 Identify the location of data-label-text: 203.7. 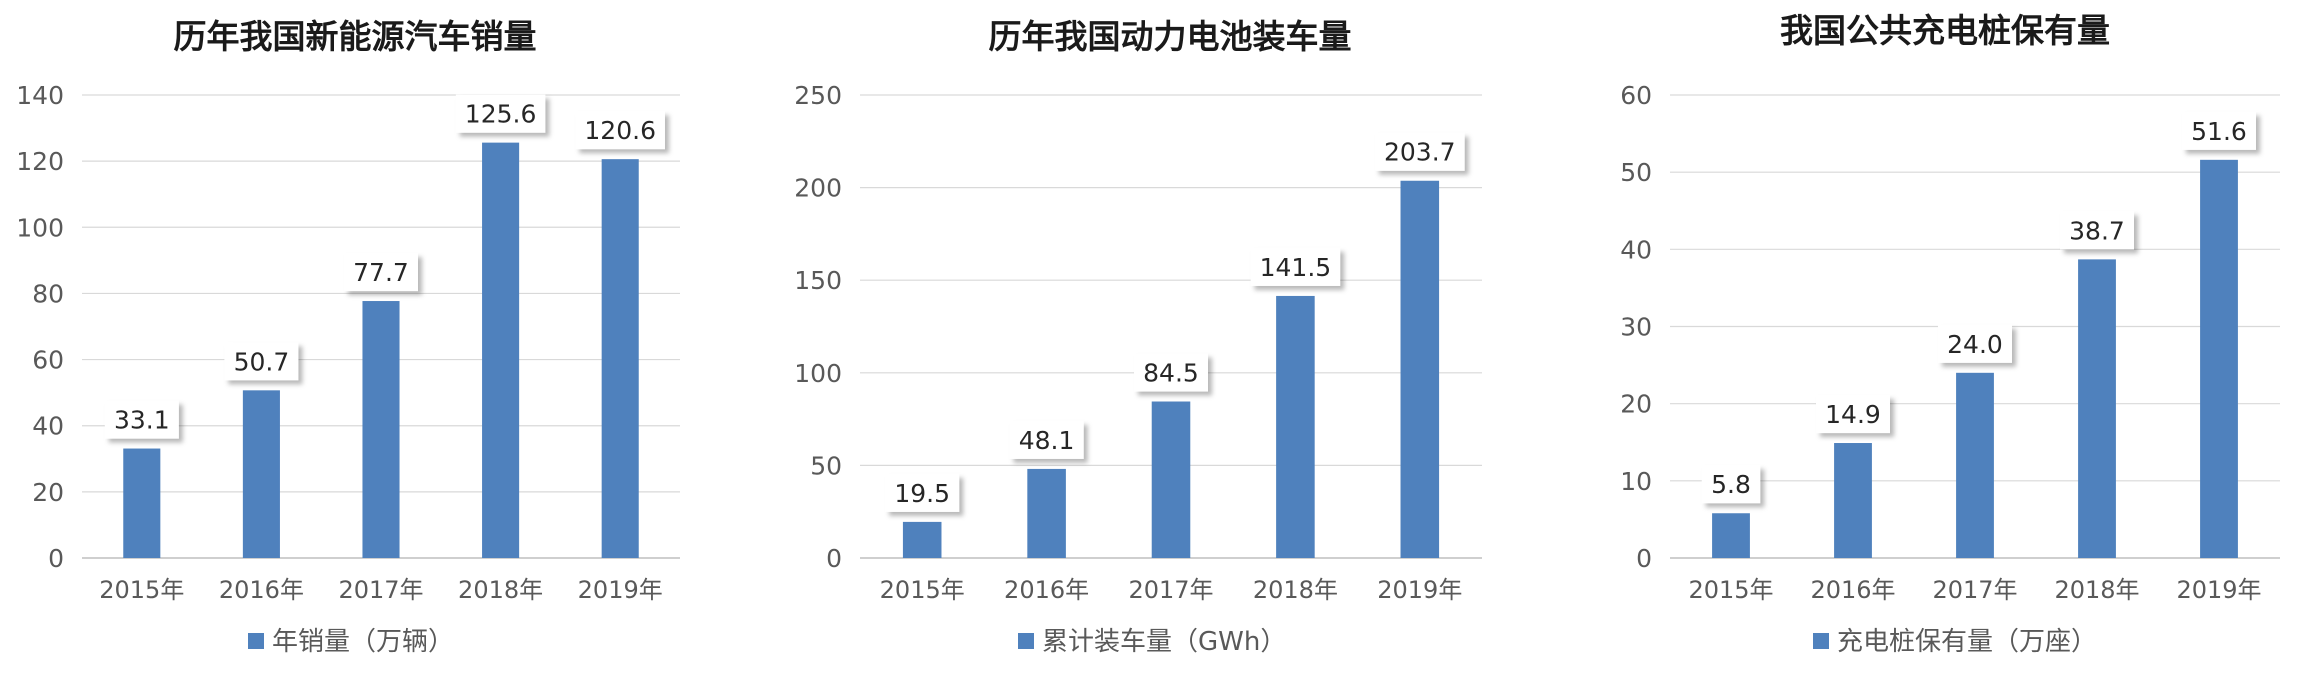
(1420, 152).